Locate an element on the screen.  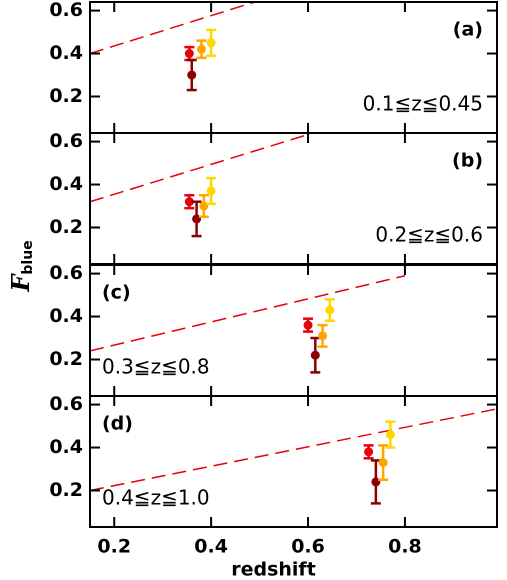
x-tick-label: 0.8 is located at coordinates (405, 547).